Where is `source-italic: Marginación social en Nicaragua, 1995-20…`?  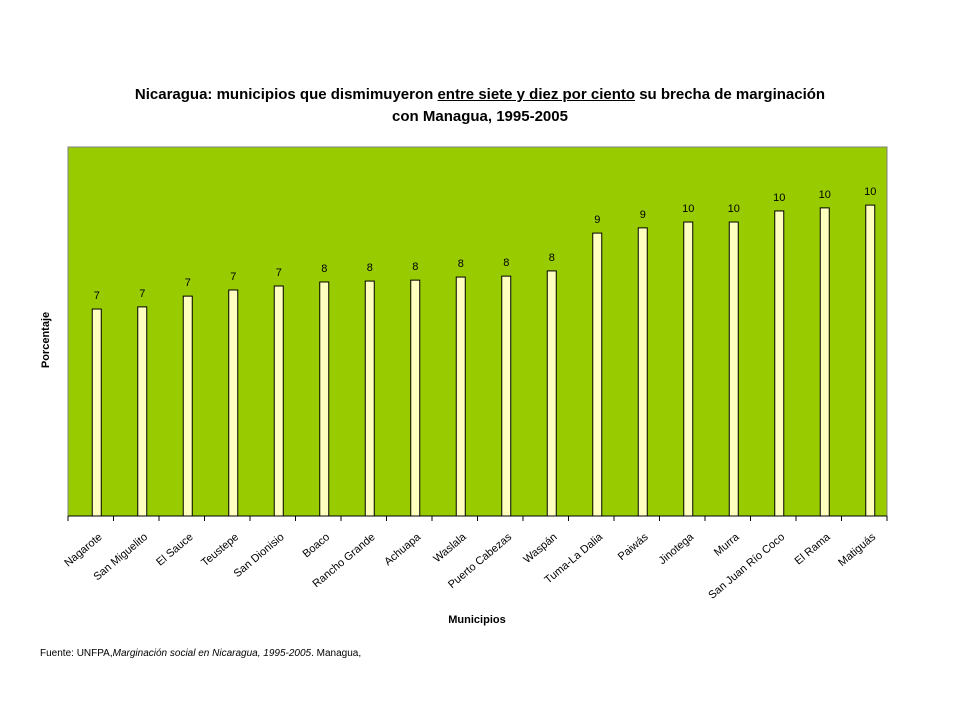
source-italic: Marginación social en Nicaragua, 1995-20… is located at coordinates (212, 653).